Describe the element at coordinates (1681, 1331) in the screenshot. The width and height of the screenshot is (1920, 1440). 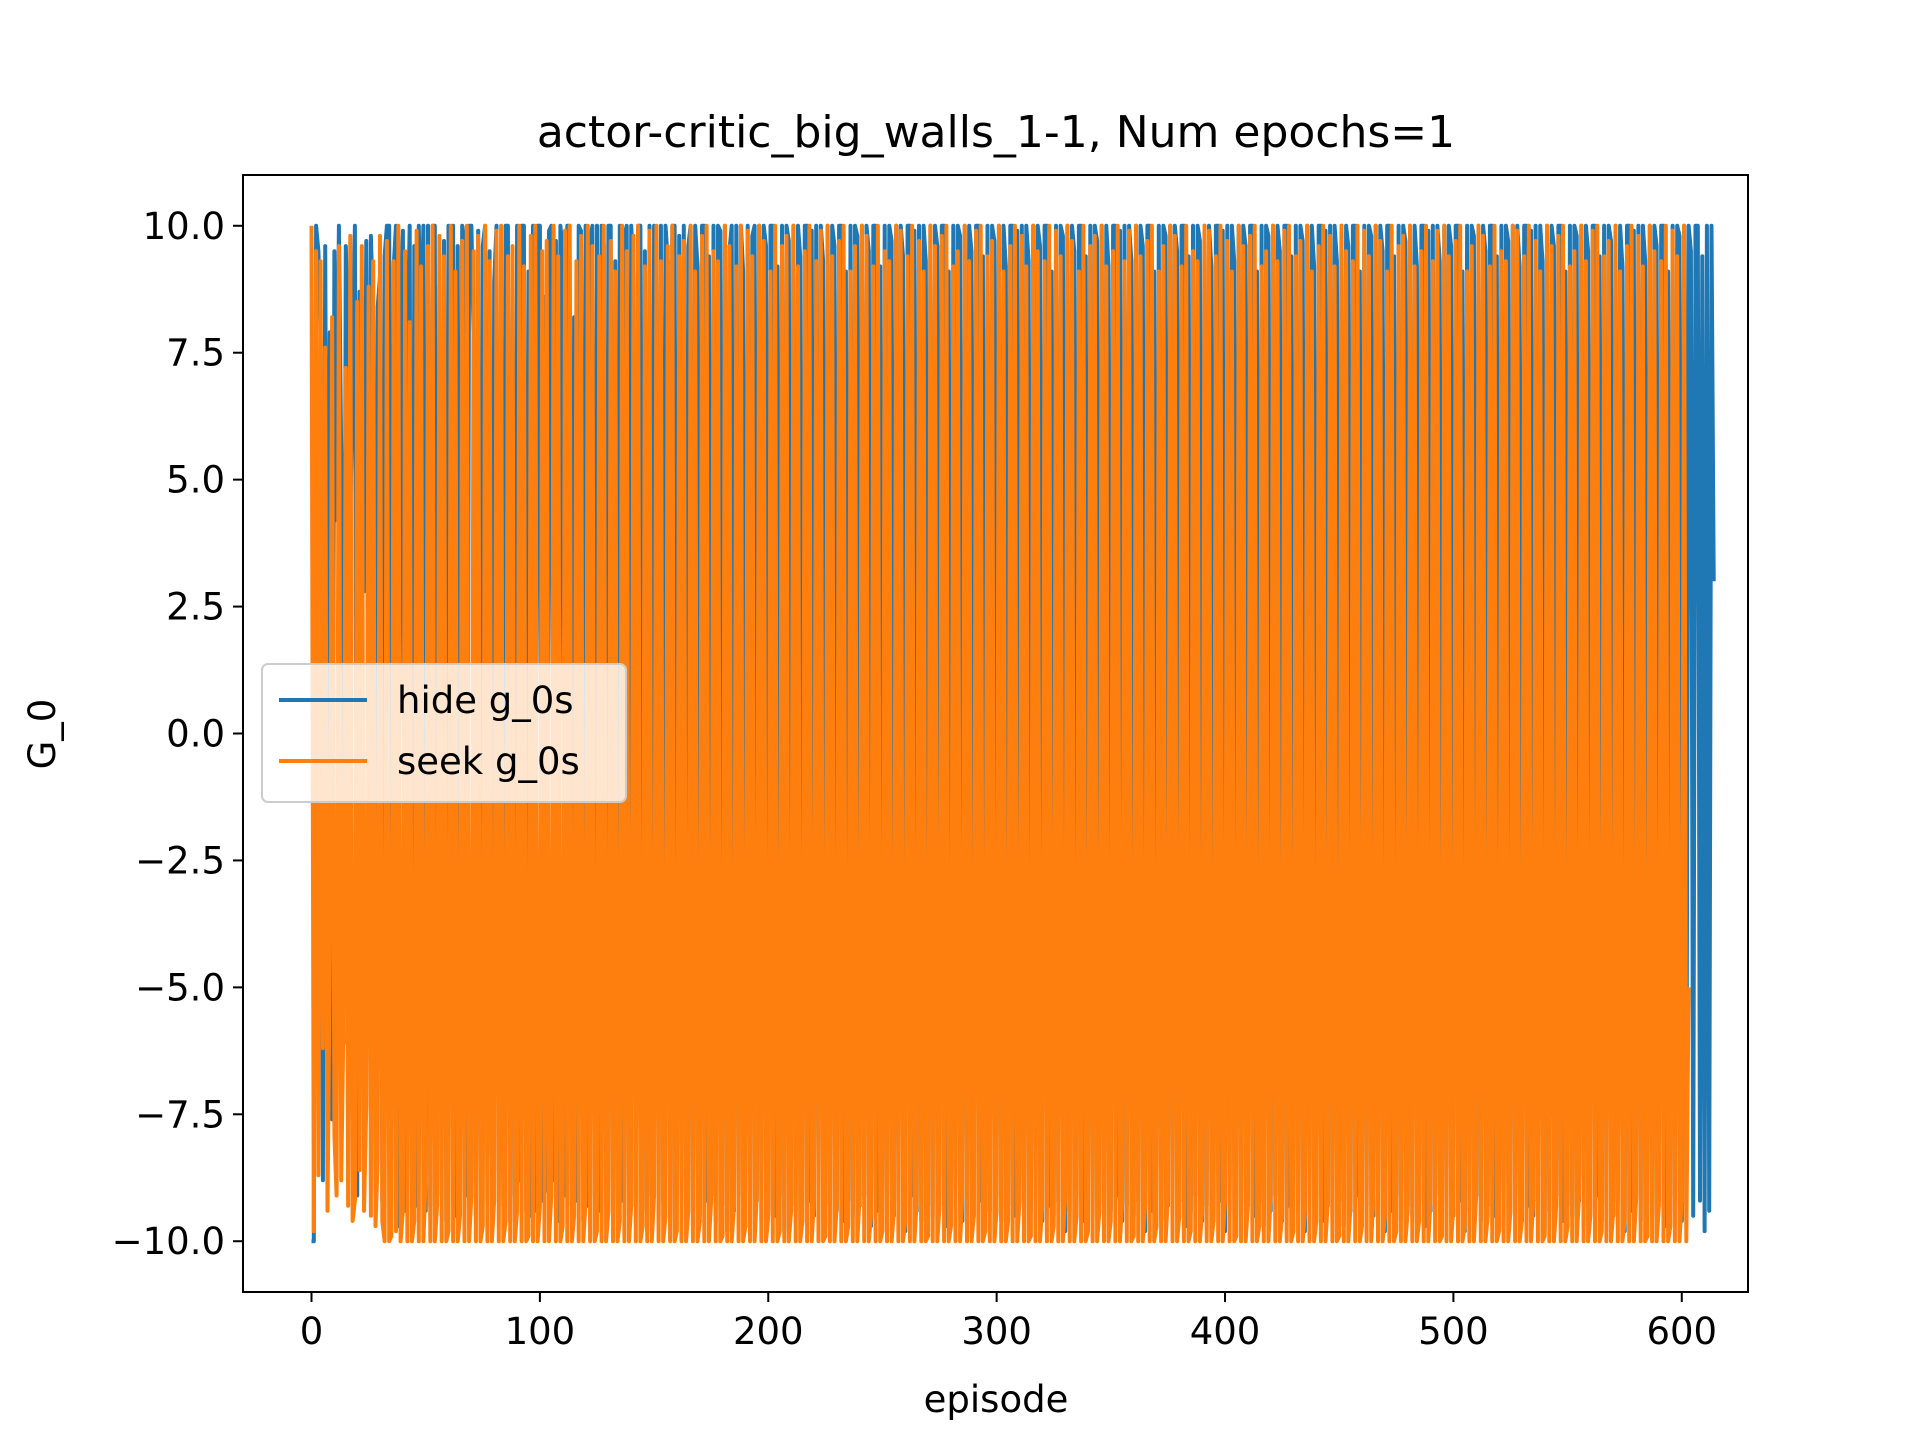
I see `x-tick-label: 600` at that location.